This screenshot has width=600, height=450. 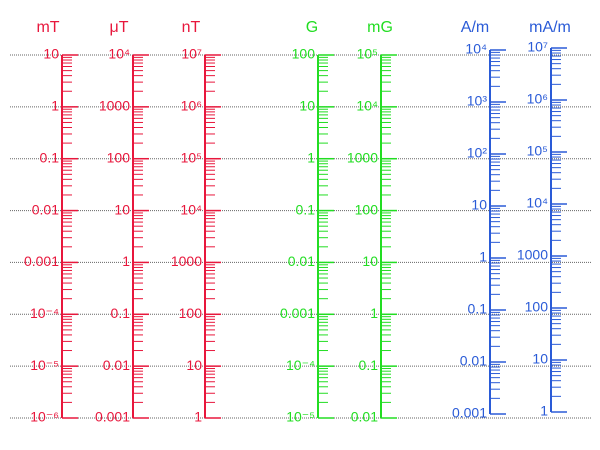 I want to click on axis-title: mG, so click(x=380, y=27).